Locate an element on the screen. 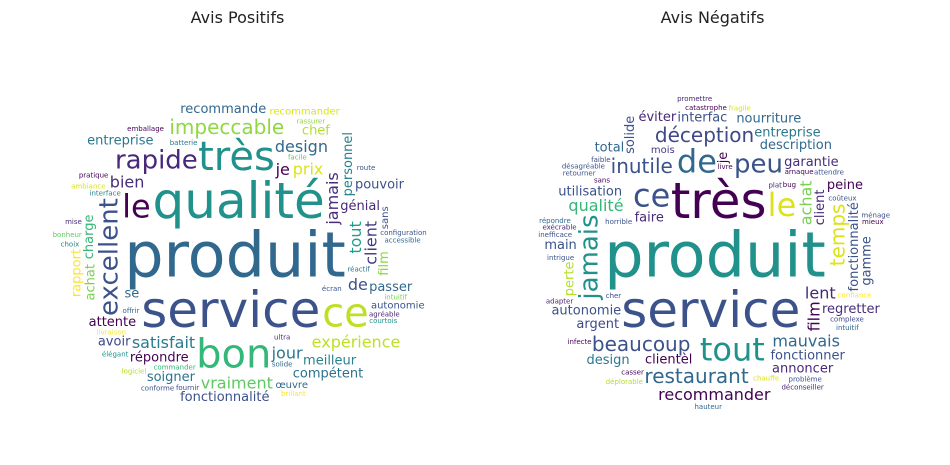  cloud-word: garantie is located at coordinates (811, 162).